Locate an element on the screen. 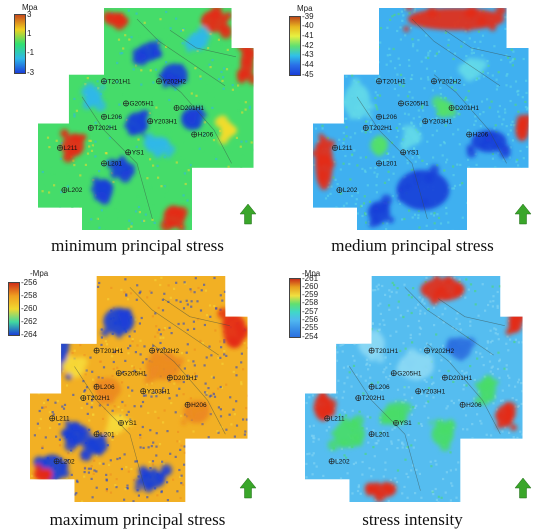 This screenshot has width=550, height=532. colorbar-tick-label: -39 is located at coordinates (308, 16).